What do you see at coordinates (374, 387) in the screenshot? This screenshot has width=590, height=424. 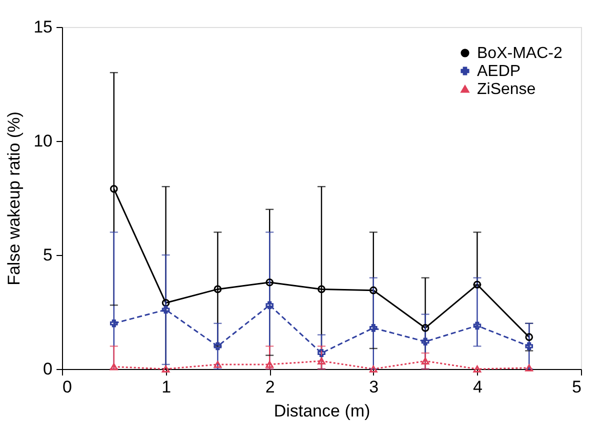 I see `x-tick-label: 3` at bounding box center [374, 387].